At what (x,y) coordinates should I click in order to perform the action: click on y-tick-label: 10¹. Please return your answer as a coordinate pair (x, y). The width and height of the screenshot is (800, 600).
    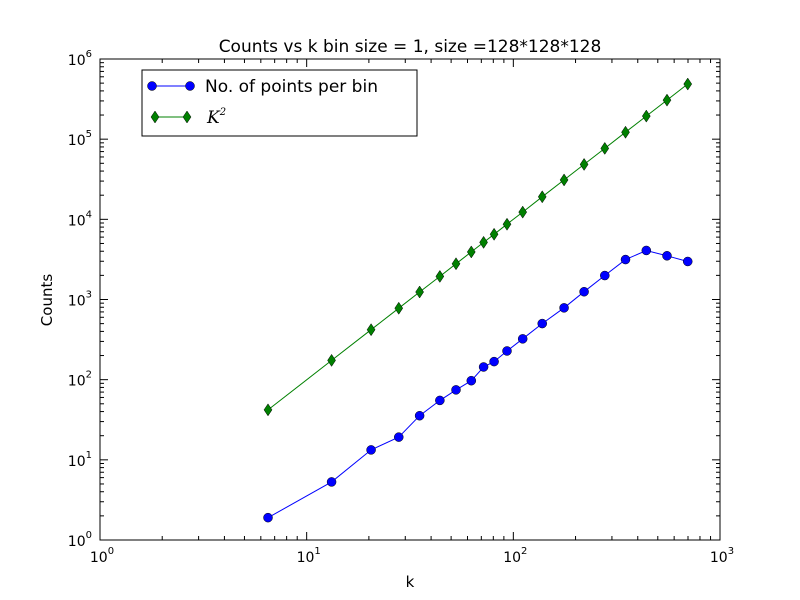
    Looking at the image, I should click on (80, 460).